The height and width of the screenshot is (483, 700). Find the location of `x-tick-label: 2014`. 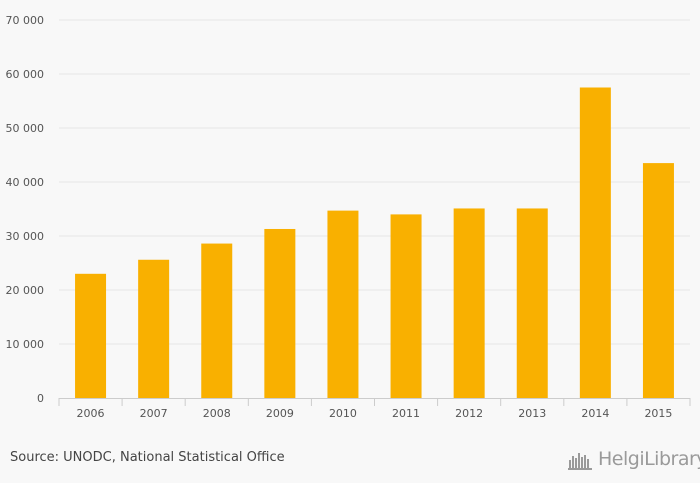

x-tick-label: 2014 is located at coordinates (595, 413).